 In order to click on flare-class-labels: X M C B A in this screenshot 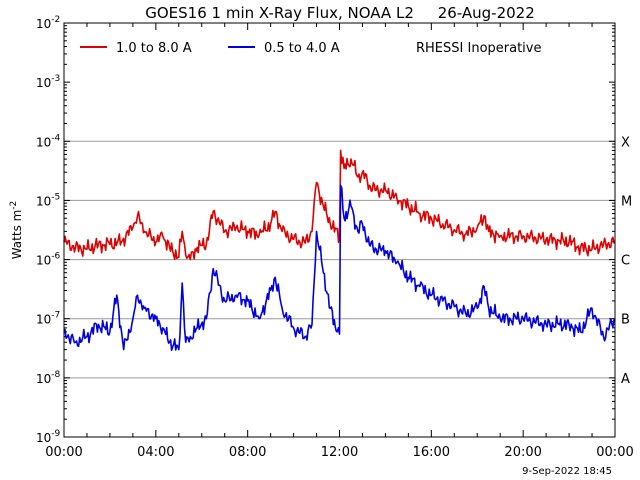, I will do `click(626, 261)`.